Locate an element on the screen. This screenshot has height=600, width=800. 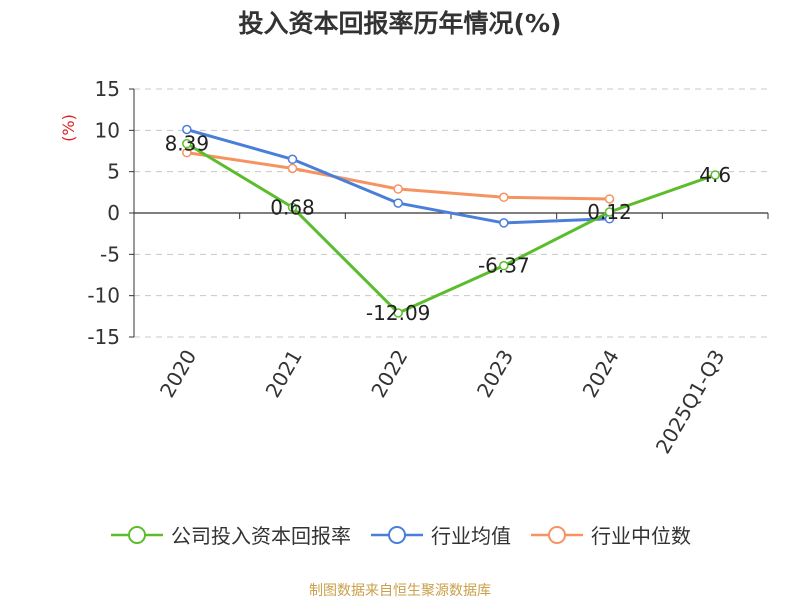
y-axis-title: (%) is located at coordinates (68, 128).